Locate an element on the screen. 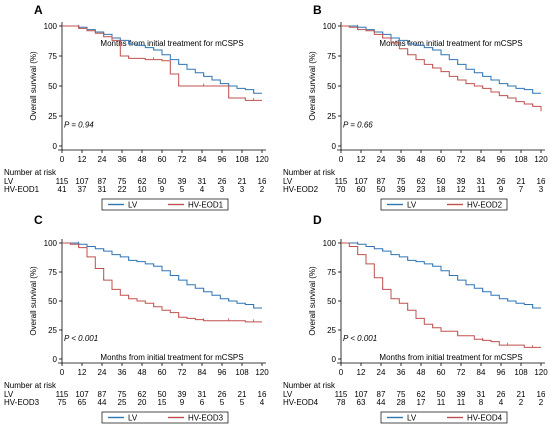  risk-value: 12 is located at coordinates (461, 189).